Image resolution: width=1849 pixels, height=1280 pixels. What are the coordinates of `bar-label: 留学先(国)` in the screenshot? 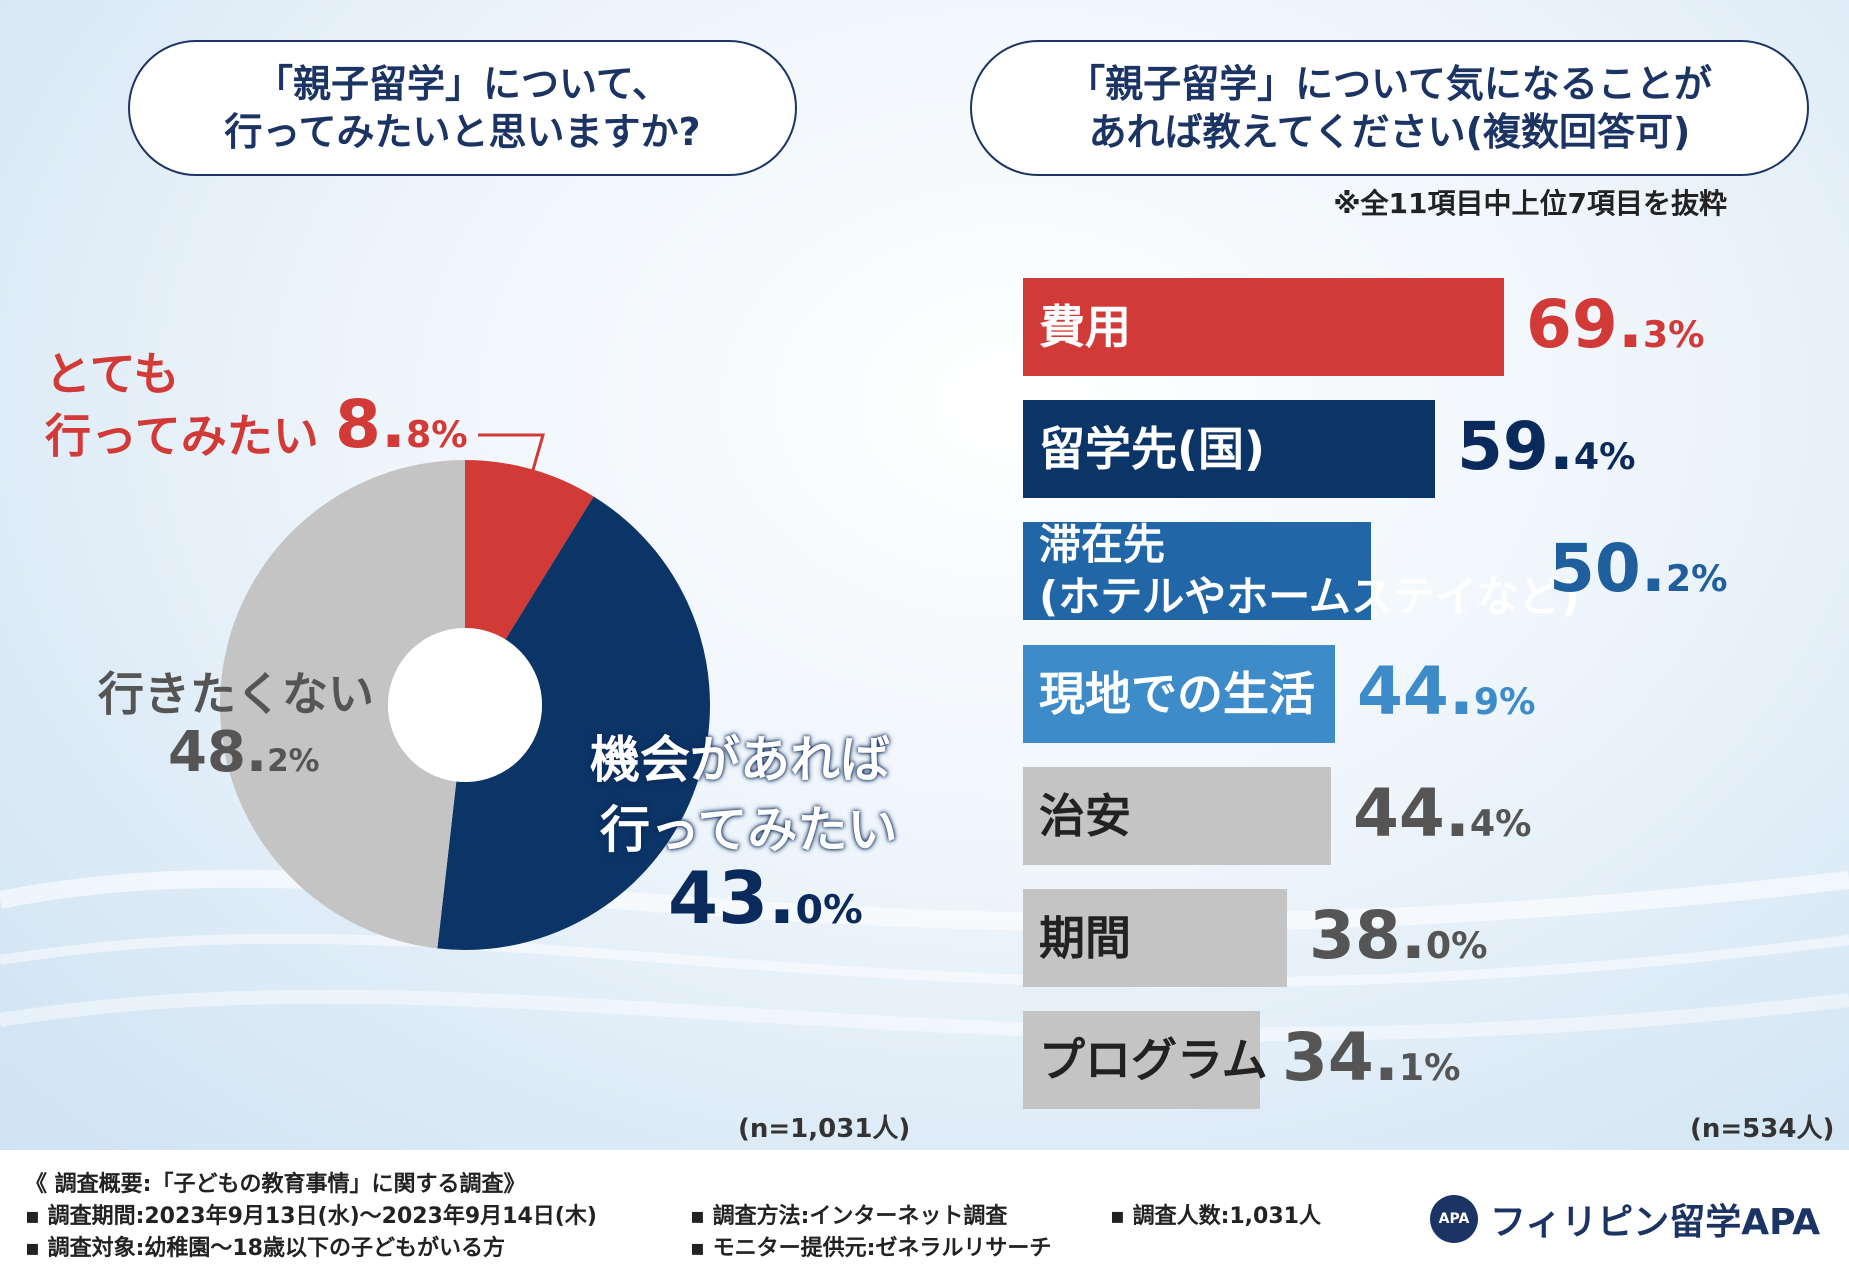 It's located at (1152, 449).